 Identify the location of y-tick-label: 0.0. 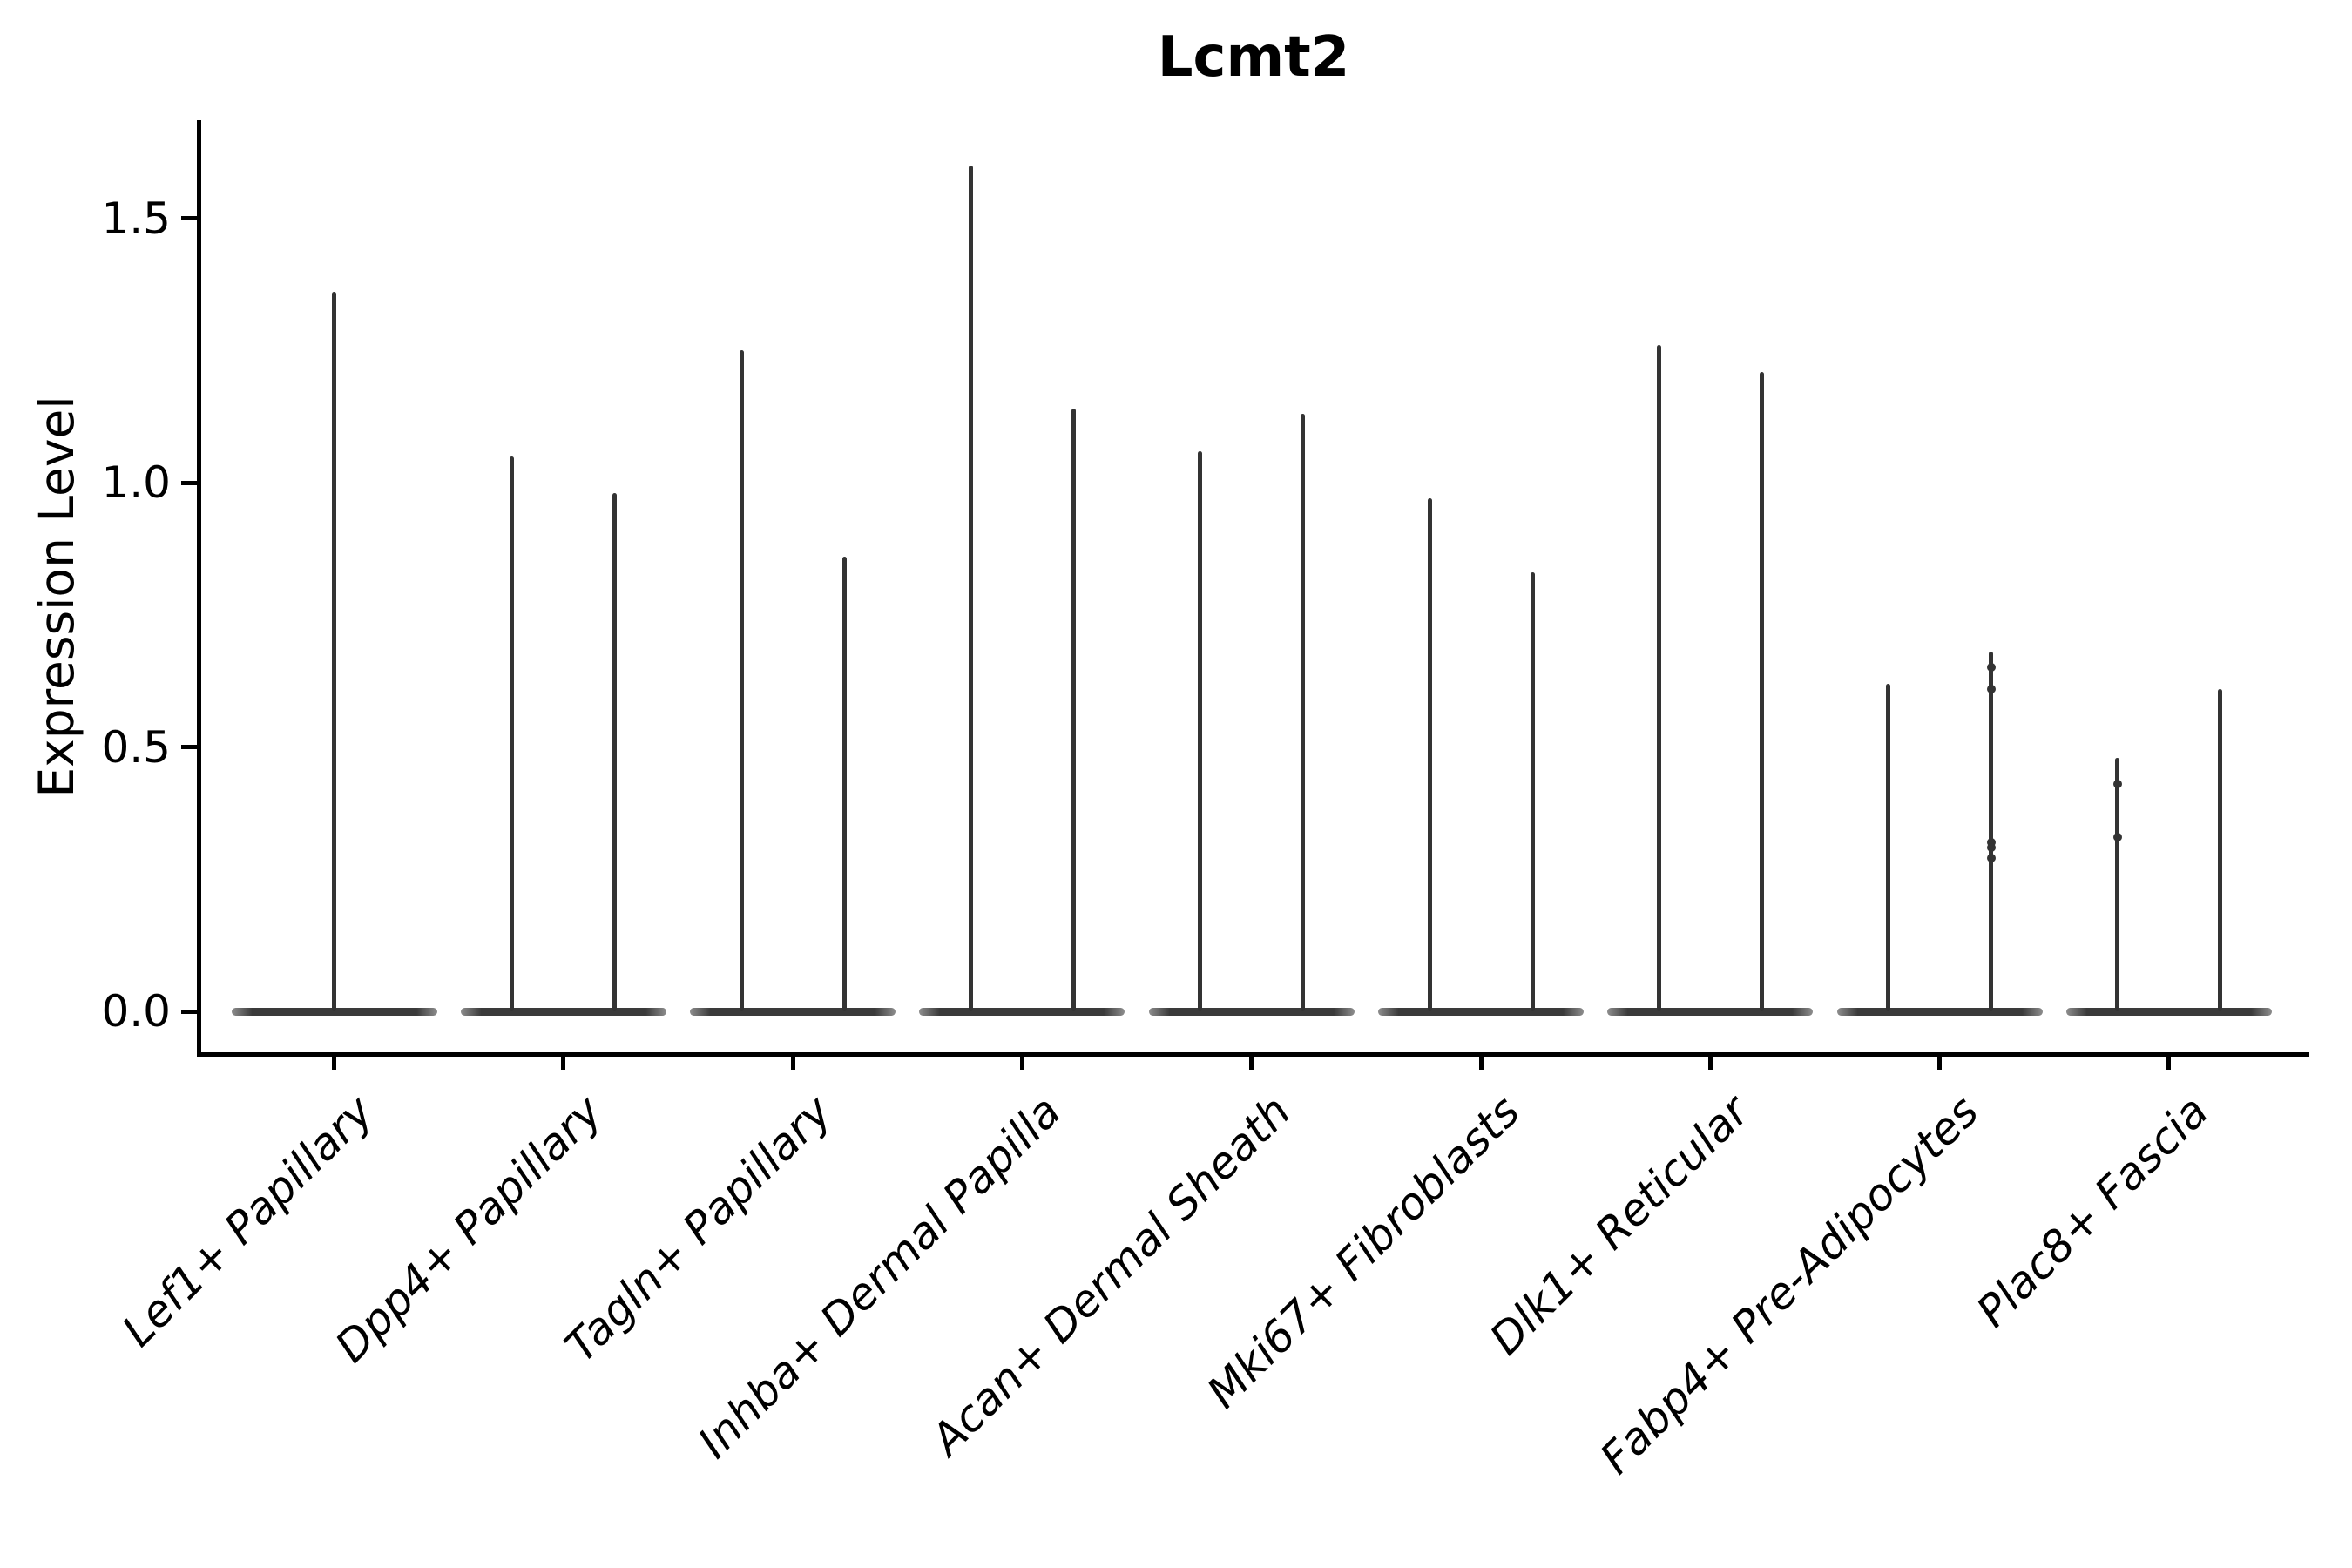
(136, 1012).